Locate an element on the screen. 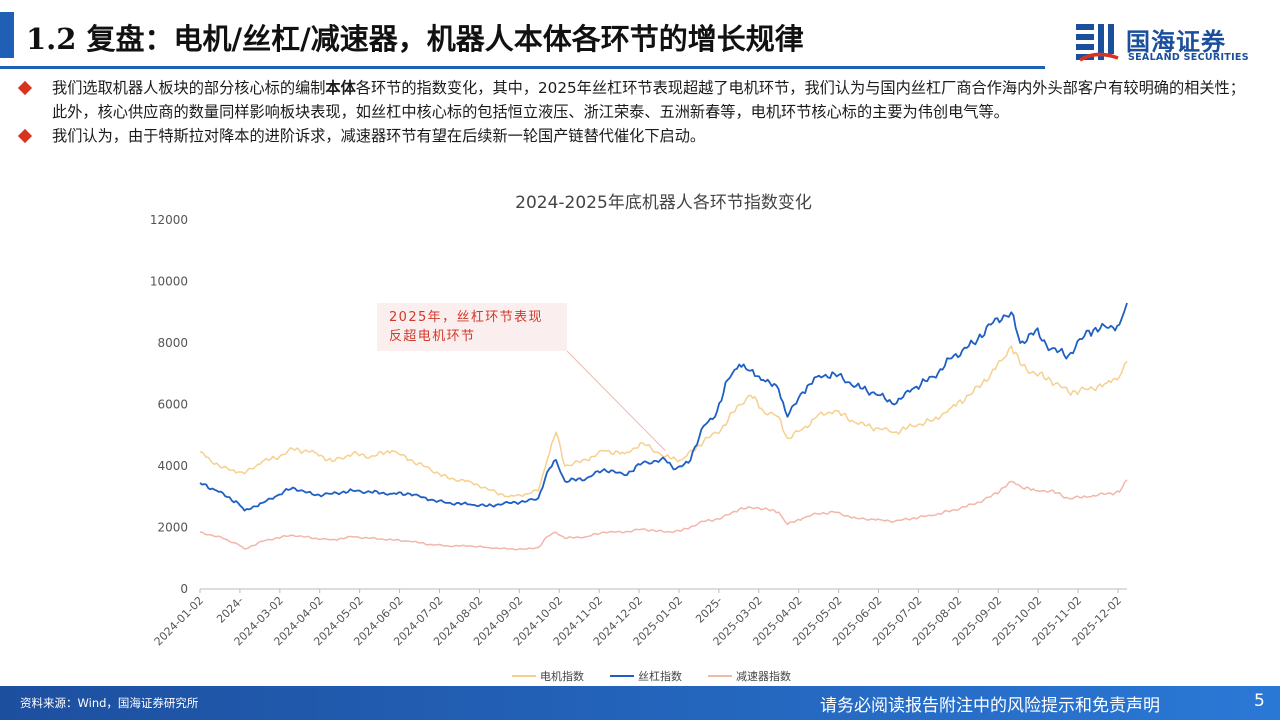 This screenshot has height=720, width=1280. y-tick-label: 6000 is located at coordinates (172, 405).